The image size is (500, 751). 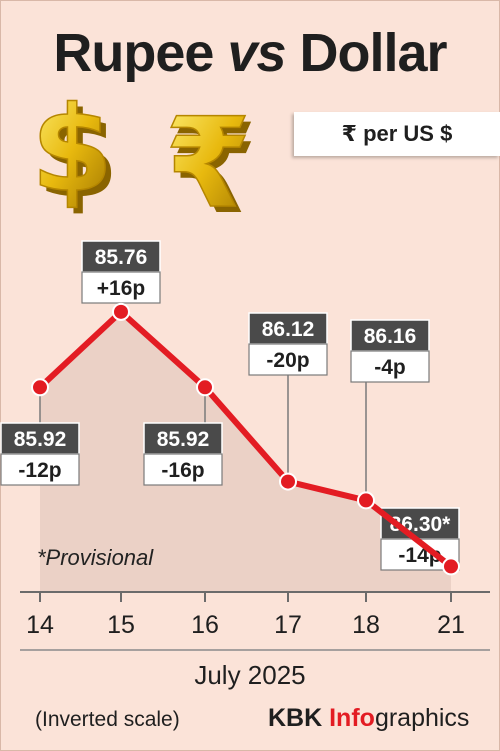 I want to click on x-tick-label: 16, so click(x=205, y=625).